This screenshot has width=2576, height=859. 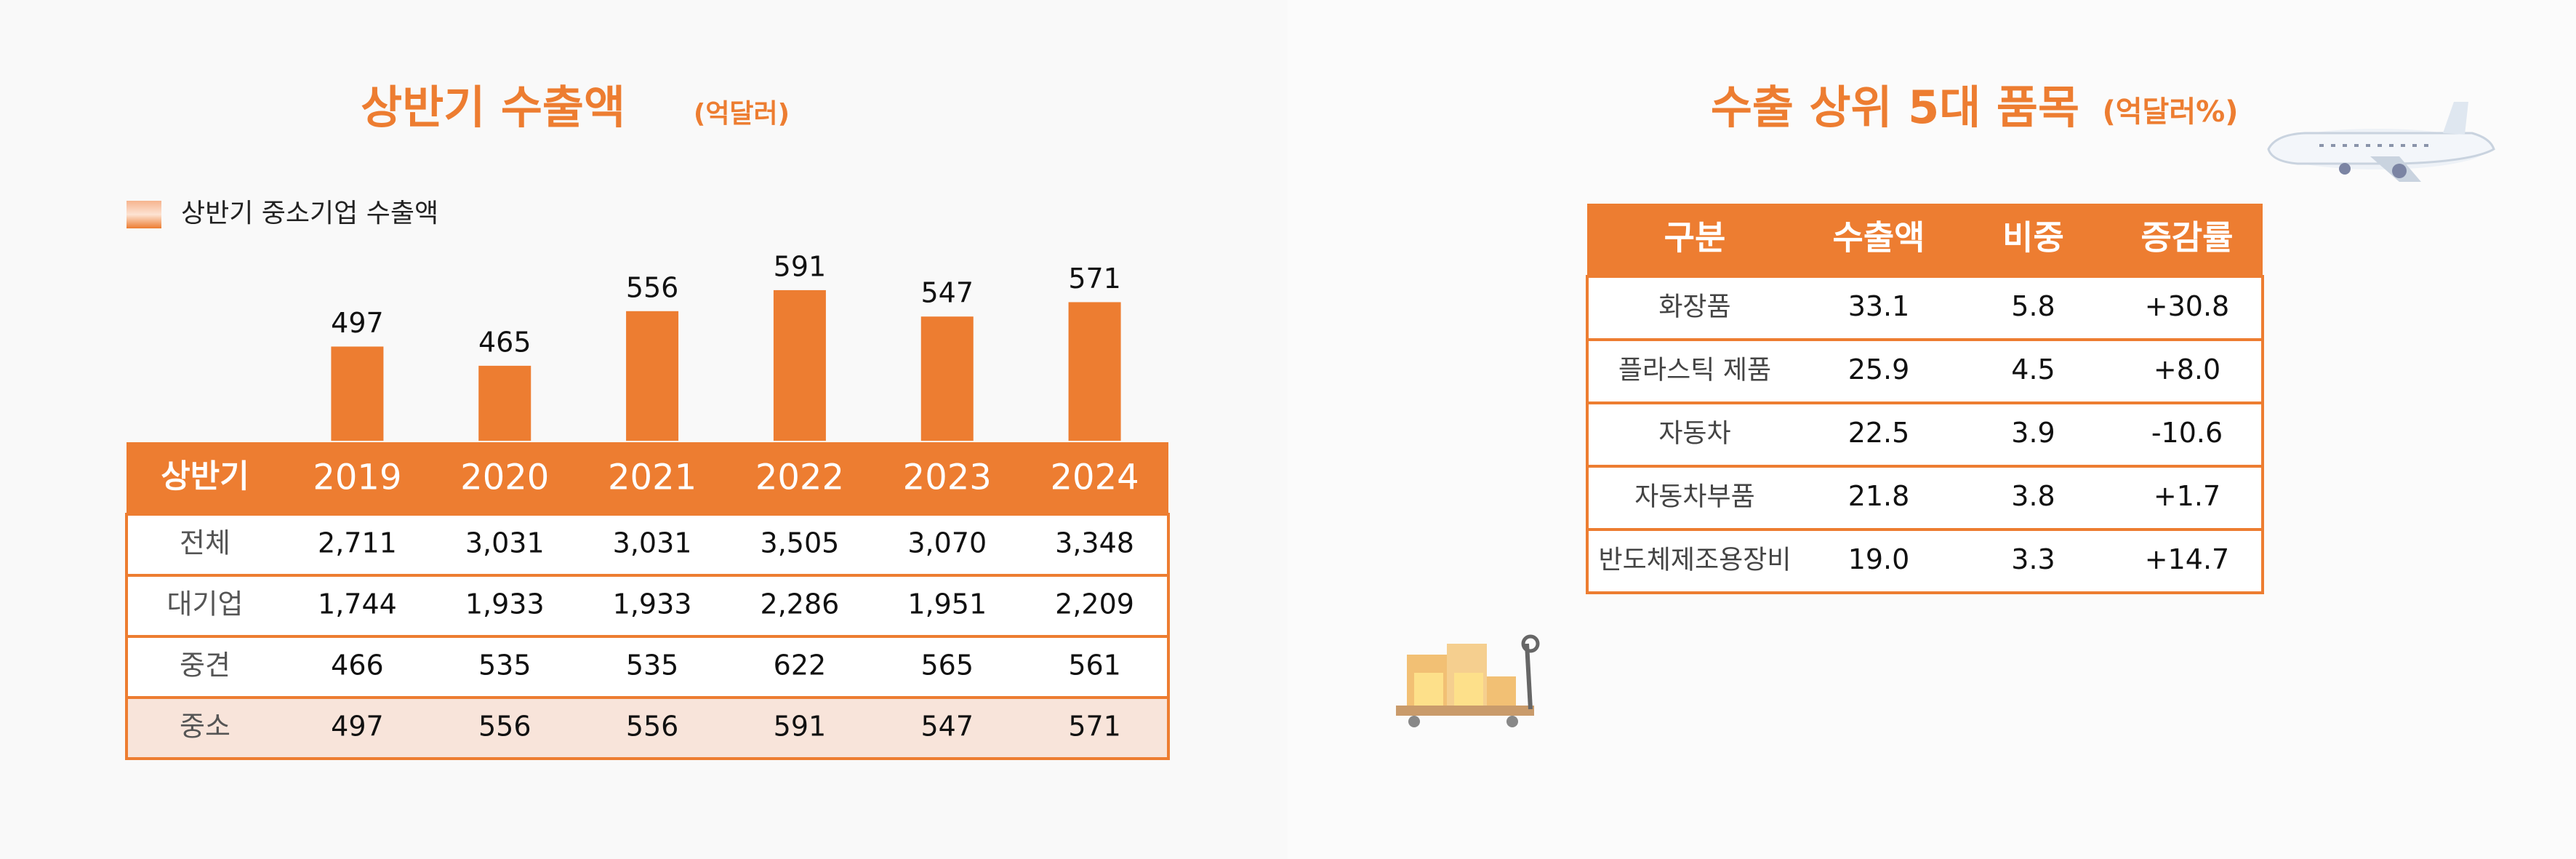 What do you see at coordinates (2187, 433) in the screenshot?
I see `right-table-cell: -10.6` at bounding box center [2187, 433].